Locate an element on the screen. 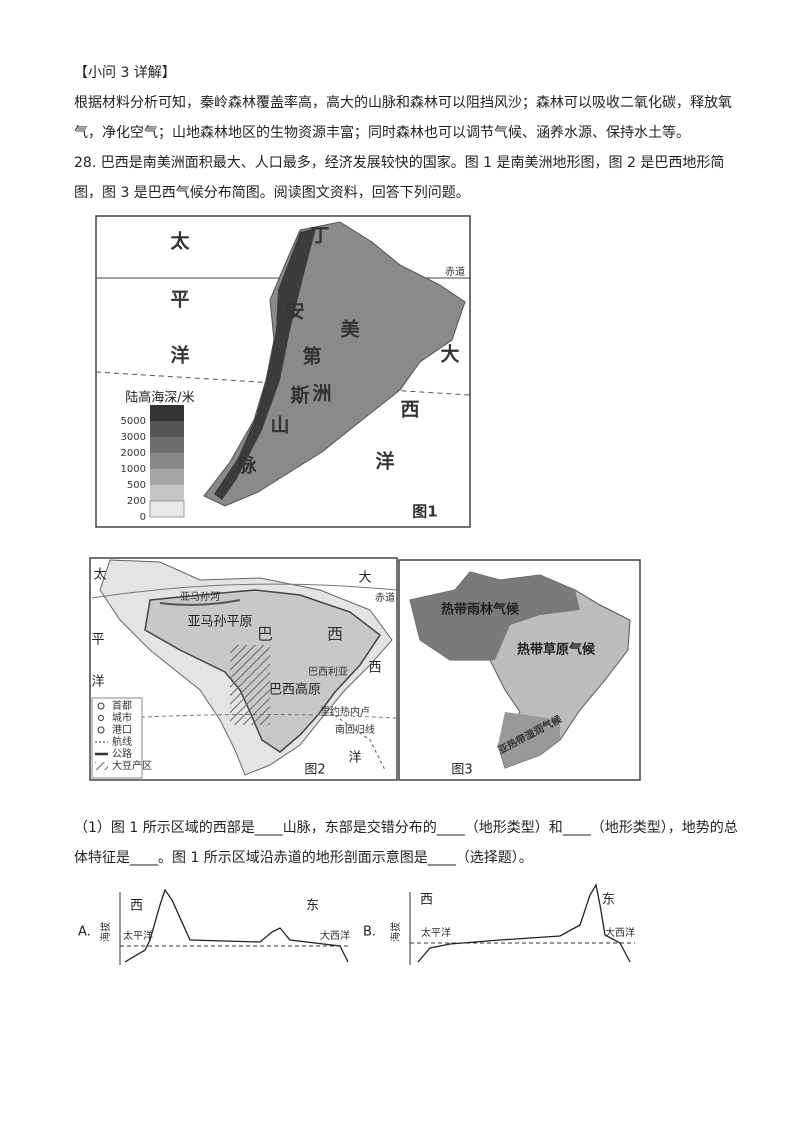 The width and height of the screenshot is (800, 1132). map-label: 洲 is located at coordinates (321, 394).